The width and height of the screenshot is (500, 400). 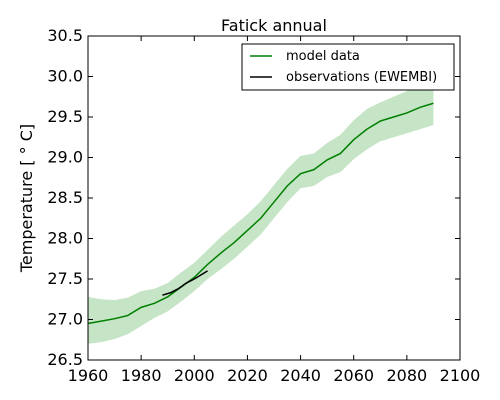 What do you see at coordinates (65, 238) in the screenshot?
I see `y-tick-label: 28.0` at bounding box center [65, 238].